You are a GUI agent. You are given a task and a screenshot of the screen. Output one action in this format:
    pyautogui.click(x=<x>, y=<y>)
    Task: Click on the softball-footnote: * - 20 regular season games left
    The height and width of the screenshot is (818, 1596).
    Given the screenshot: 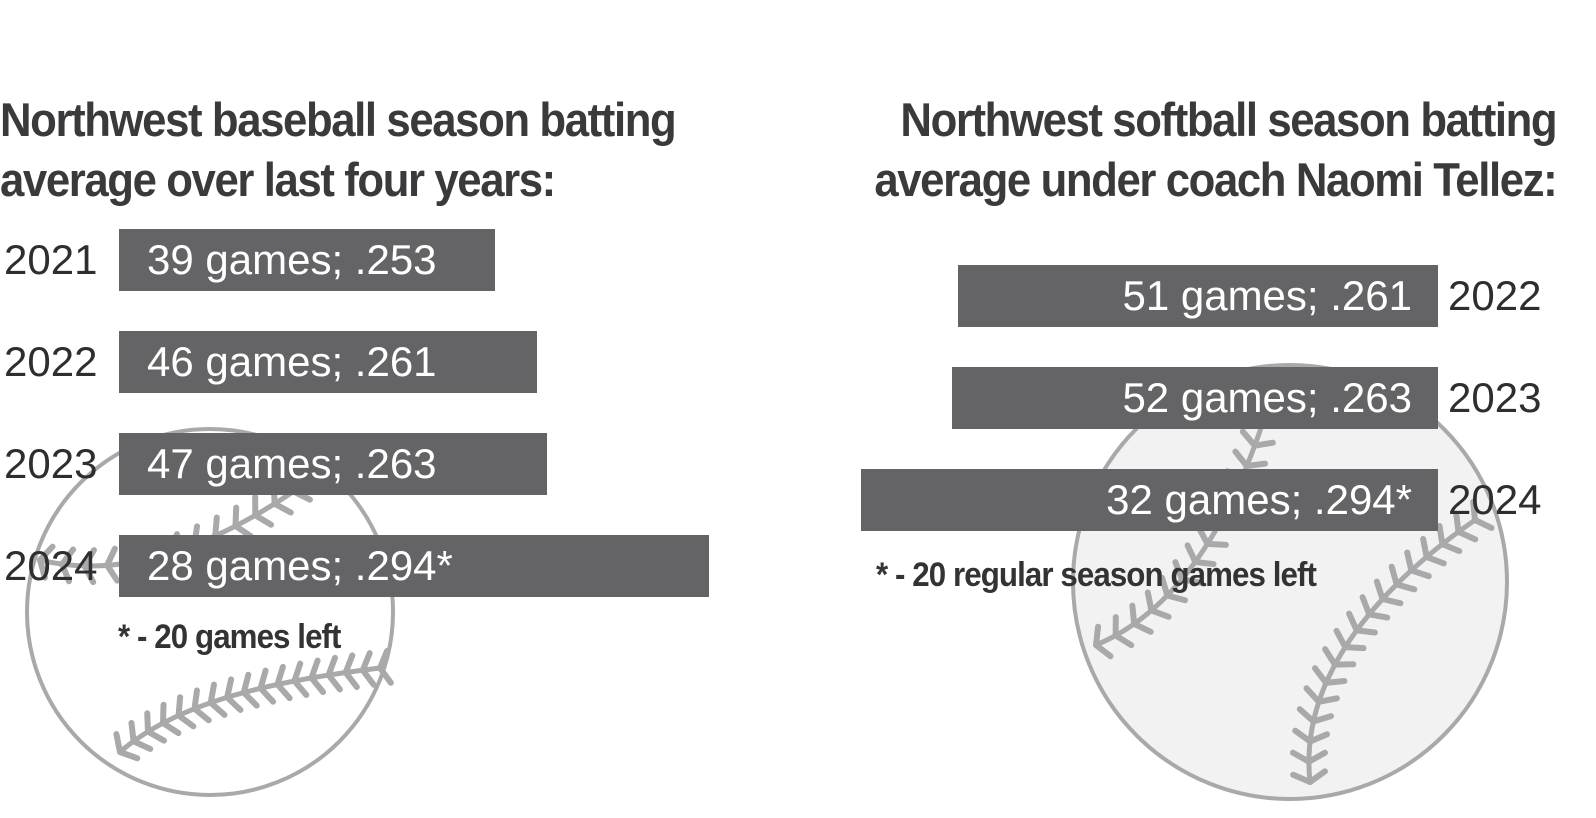 What is the action you would take?
    pyautogui.click(x=1096, y=575)
    